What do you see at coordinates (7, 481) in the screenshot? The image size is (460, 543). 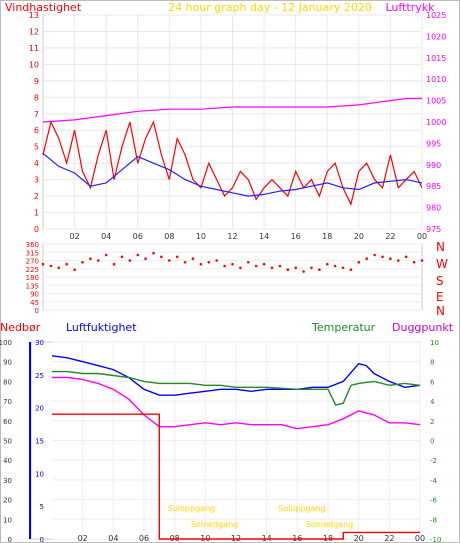 I see `humidity-y-tick-label: 30` at bounding box center [7, 481].